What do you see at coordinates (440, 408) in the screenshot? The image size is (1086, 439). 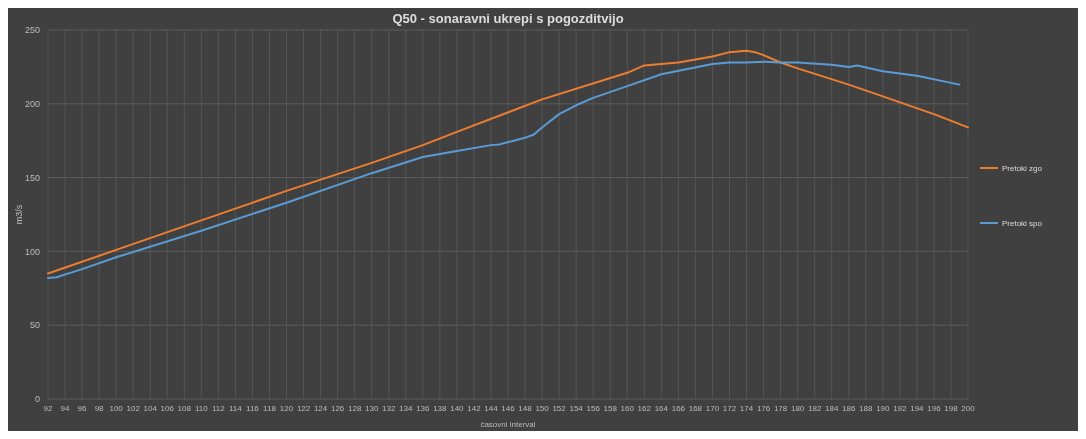 I see `x-tick-label: 138` at bounding box center [440, 408].